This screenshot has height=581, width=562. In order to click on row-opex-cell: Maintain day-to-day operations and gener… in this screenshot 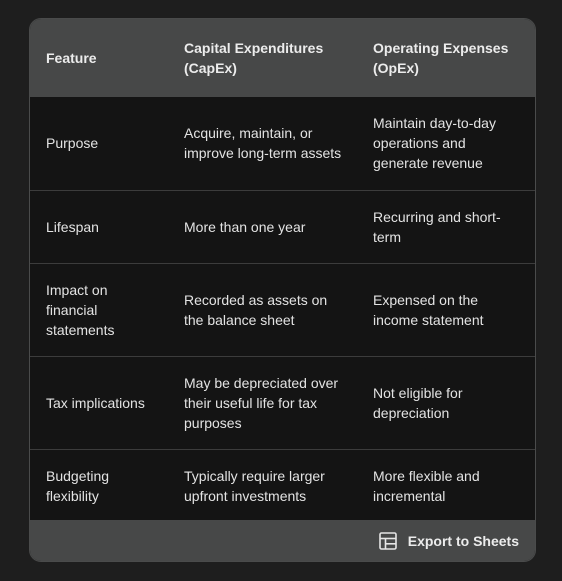, I will do `click(434, 143)`.